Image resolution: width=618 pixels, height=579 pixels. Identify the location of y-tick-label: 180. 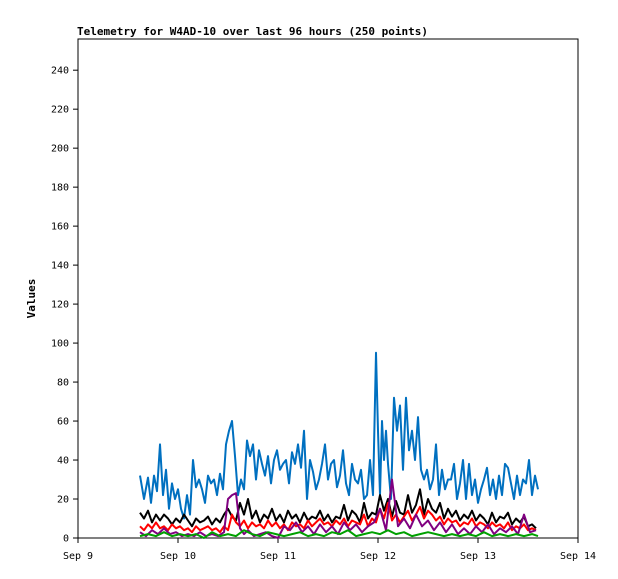
(60, 188).